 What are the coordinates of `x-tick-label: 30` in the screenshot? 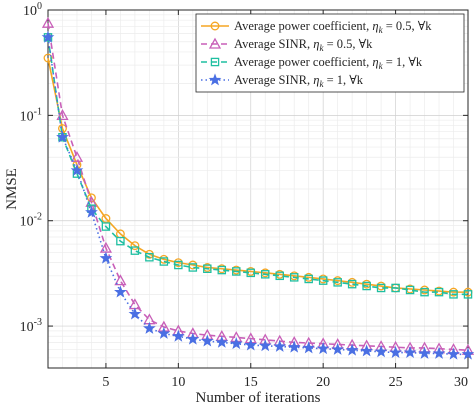 It's located at (461, 382).